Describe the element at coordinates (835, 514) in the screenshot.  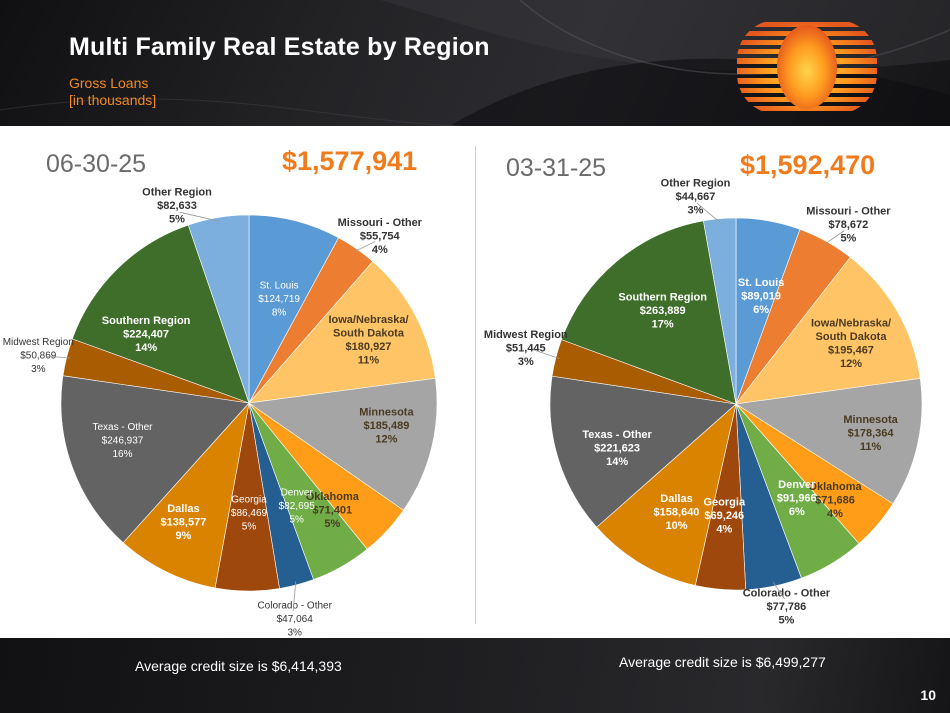
I see `slice-percent-oklahoma: 4%` at that location.